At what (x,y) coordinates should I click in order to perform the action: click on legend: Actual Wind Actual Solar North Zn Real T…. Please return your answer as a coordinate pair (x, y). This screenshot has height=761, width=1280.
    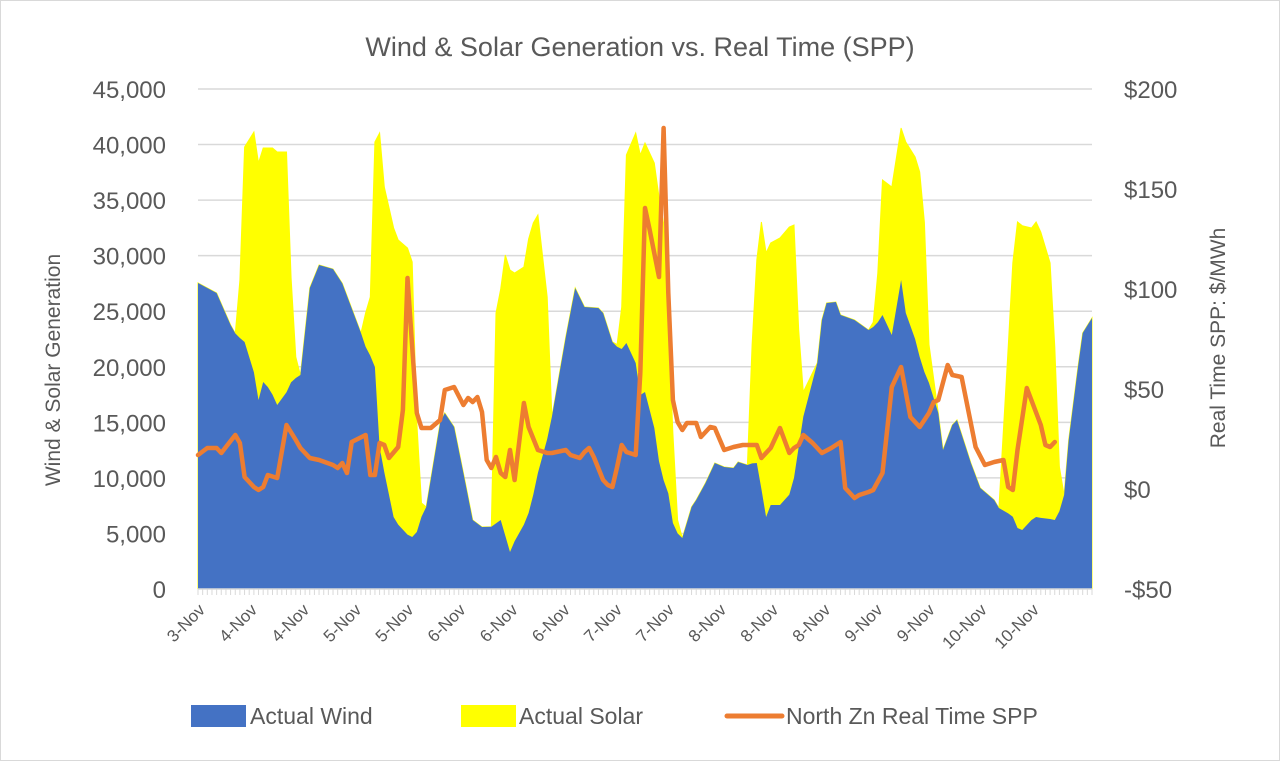
    Looking at the image, I should click on (614, 716).